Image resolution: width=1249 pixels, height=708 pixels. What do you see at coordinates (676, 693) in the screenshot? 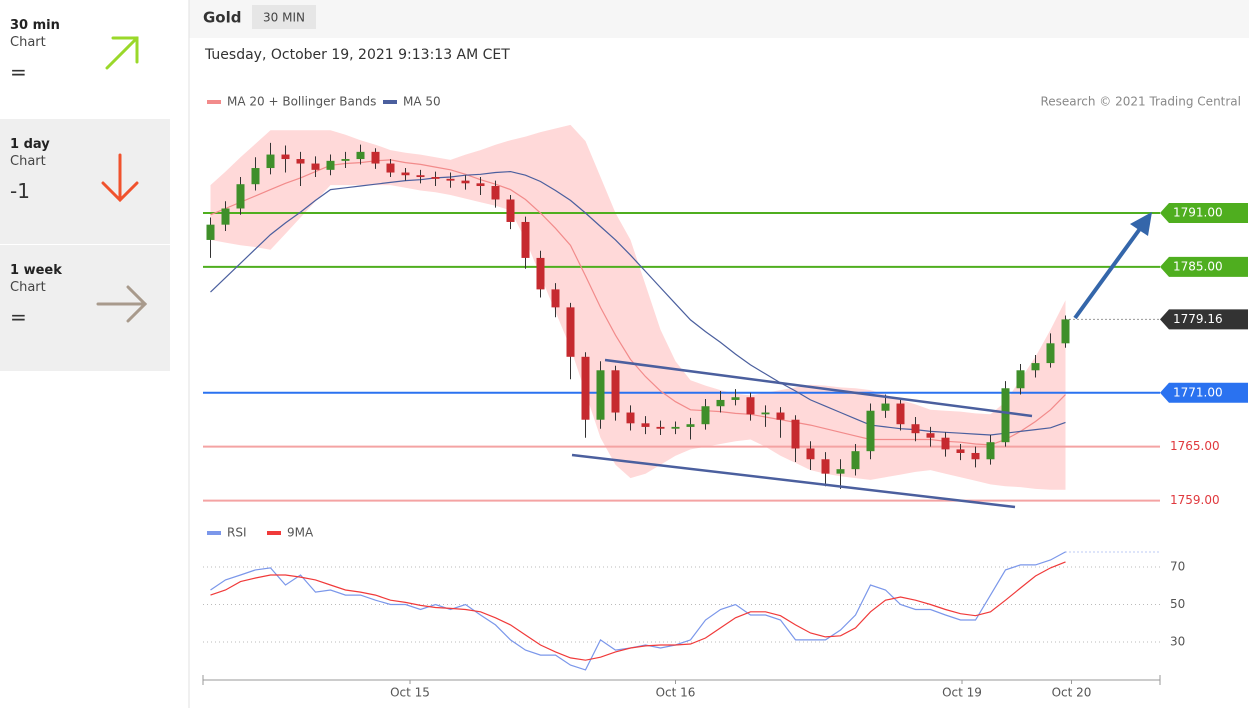
I see `x-tick-label: Oct 16` at bounding box center [676, 693].